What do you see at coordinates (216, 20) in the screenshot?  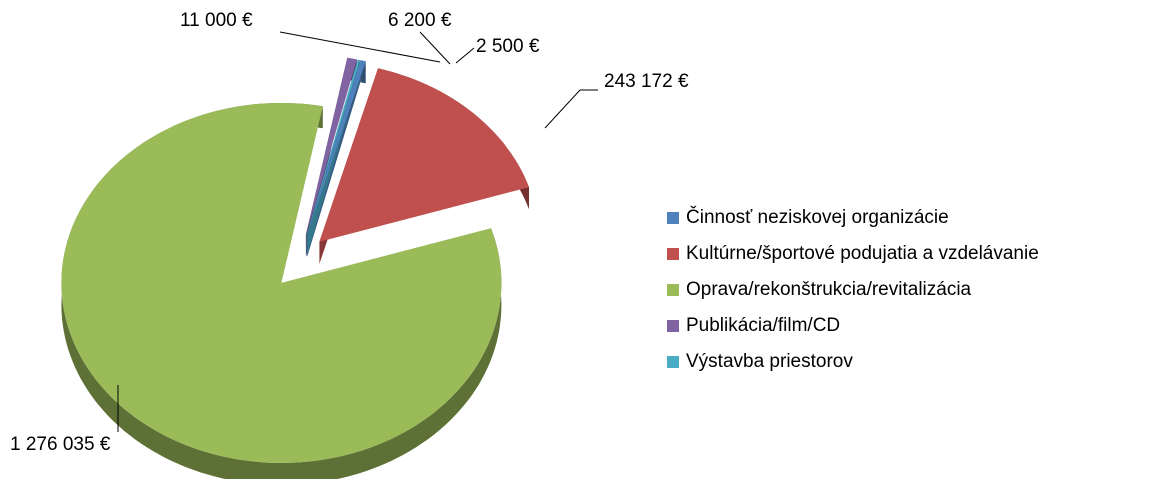 I see `data-label: 11 000 €` at bounding box center [216, 20].